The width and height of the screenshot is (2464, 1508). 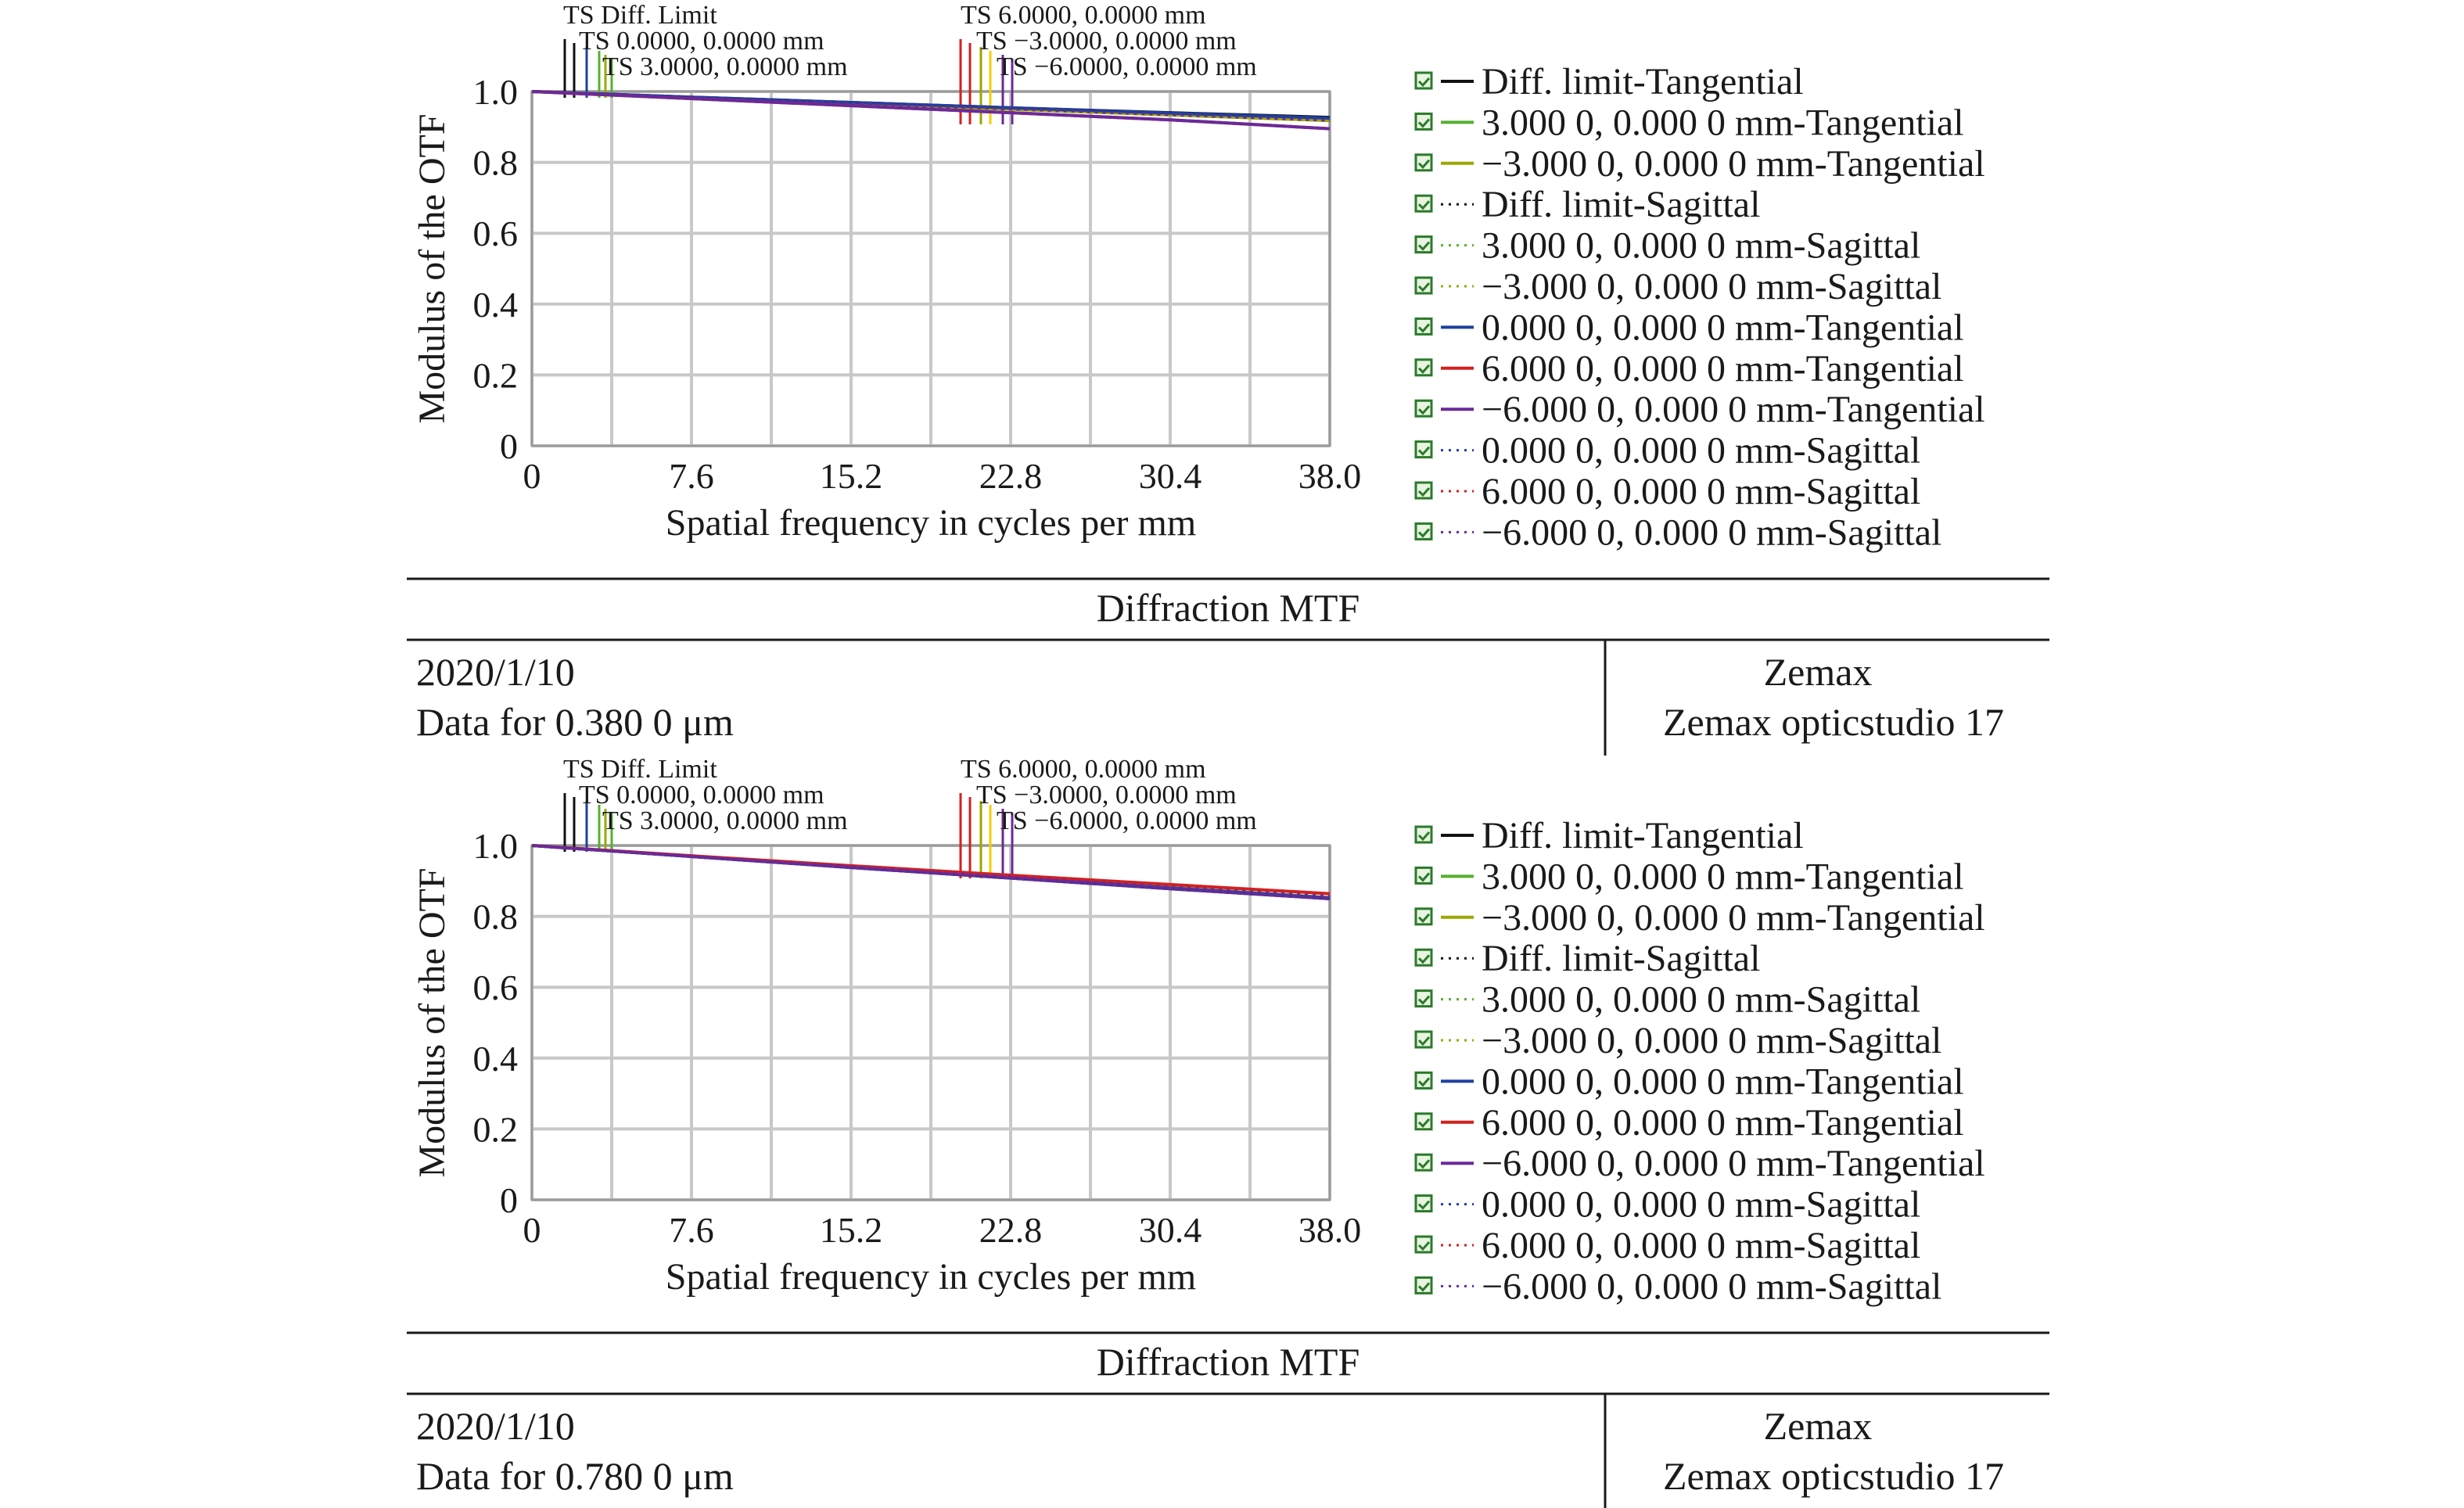 What do you see at coordinates (640, 15) in the screenshot?
I see `field-annotation-label: TS Diff. Limit` at bounding box center [640, 15].